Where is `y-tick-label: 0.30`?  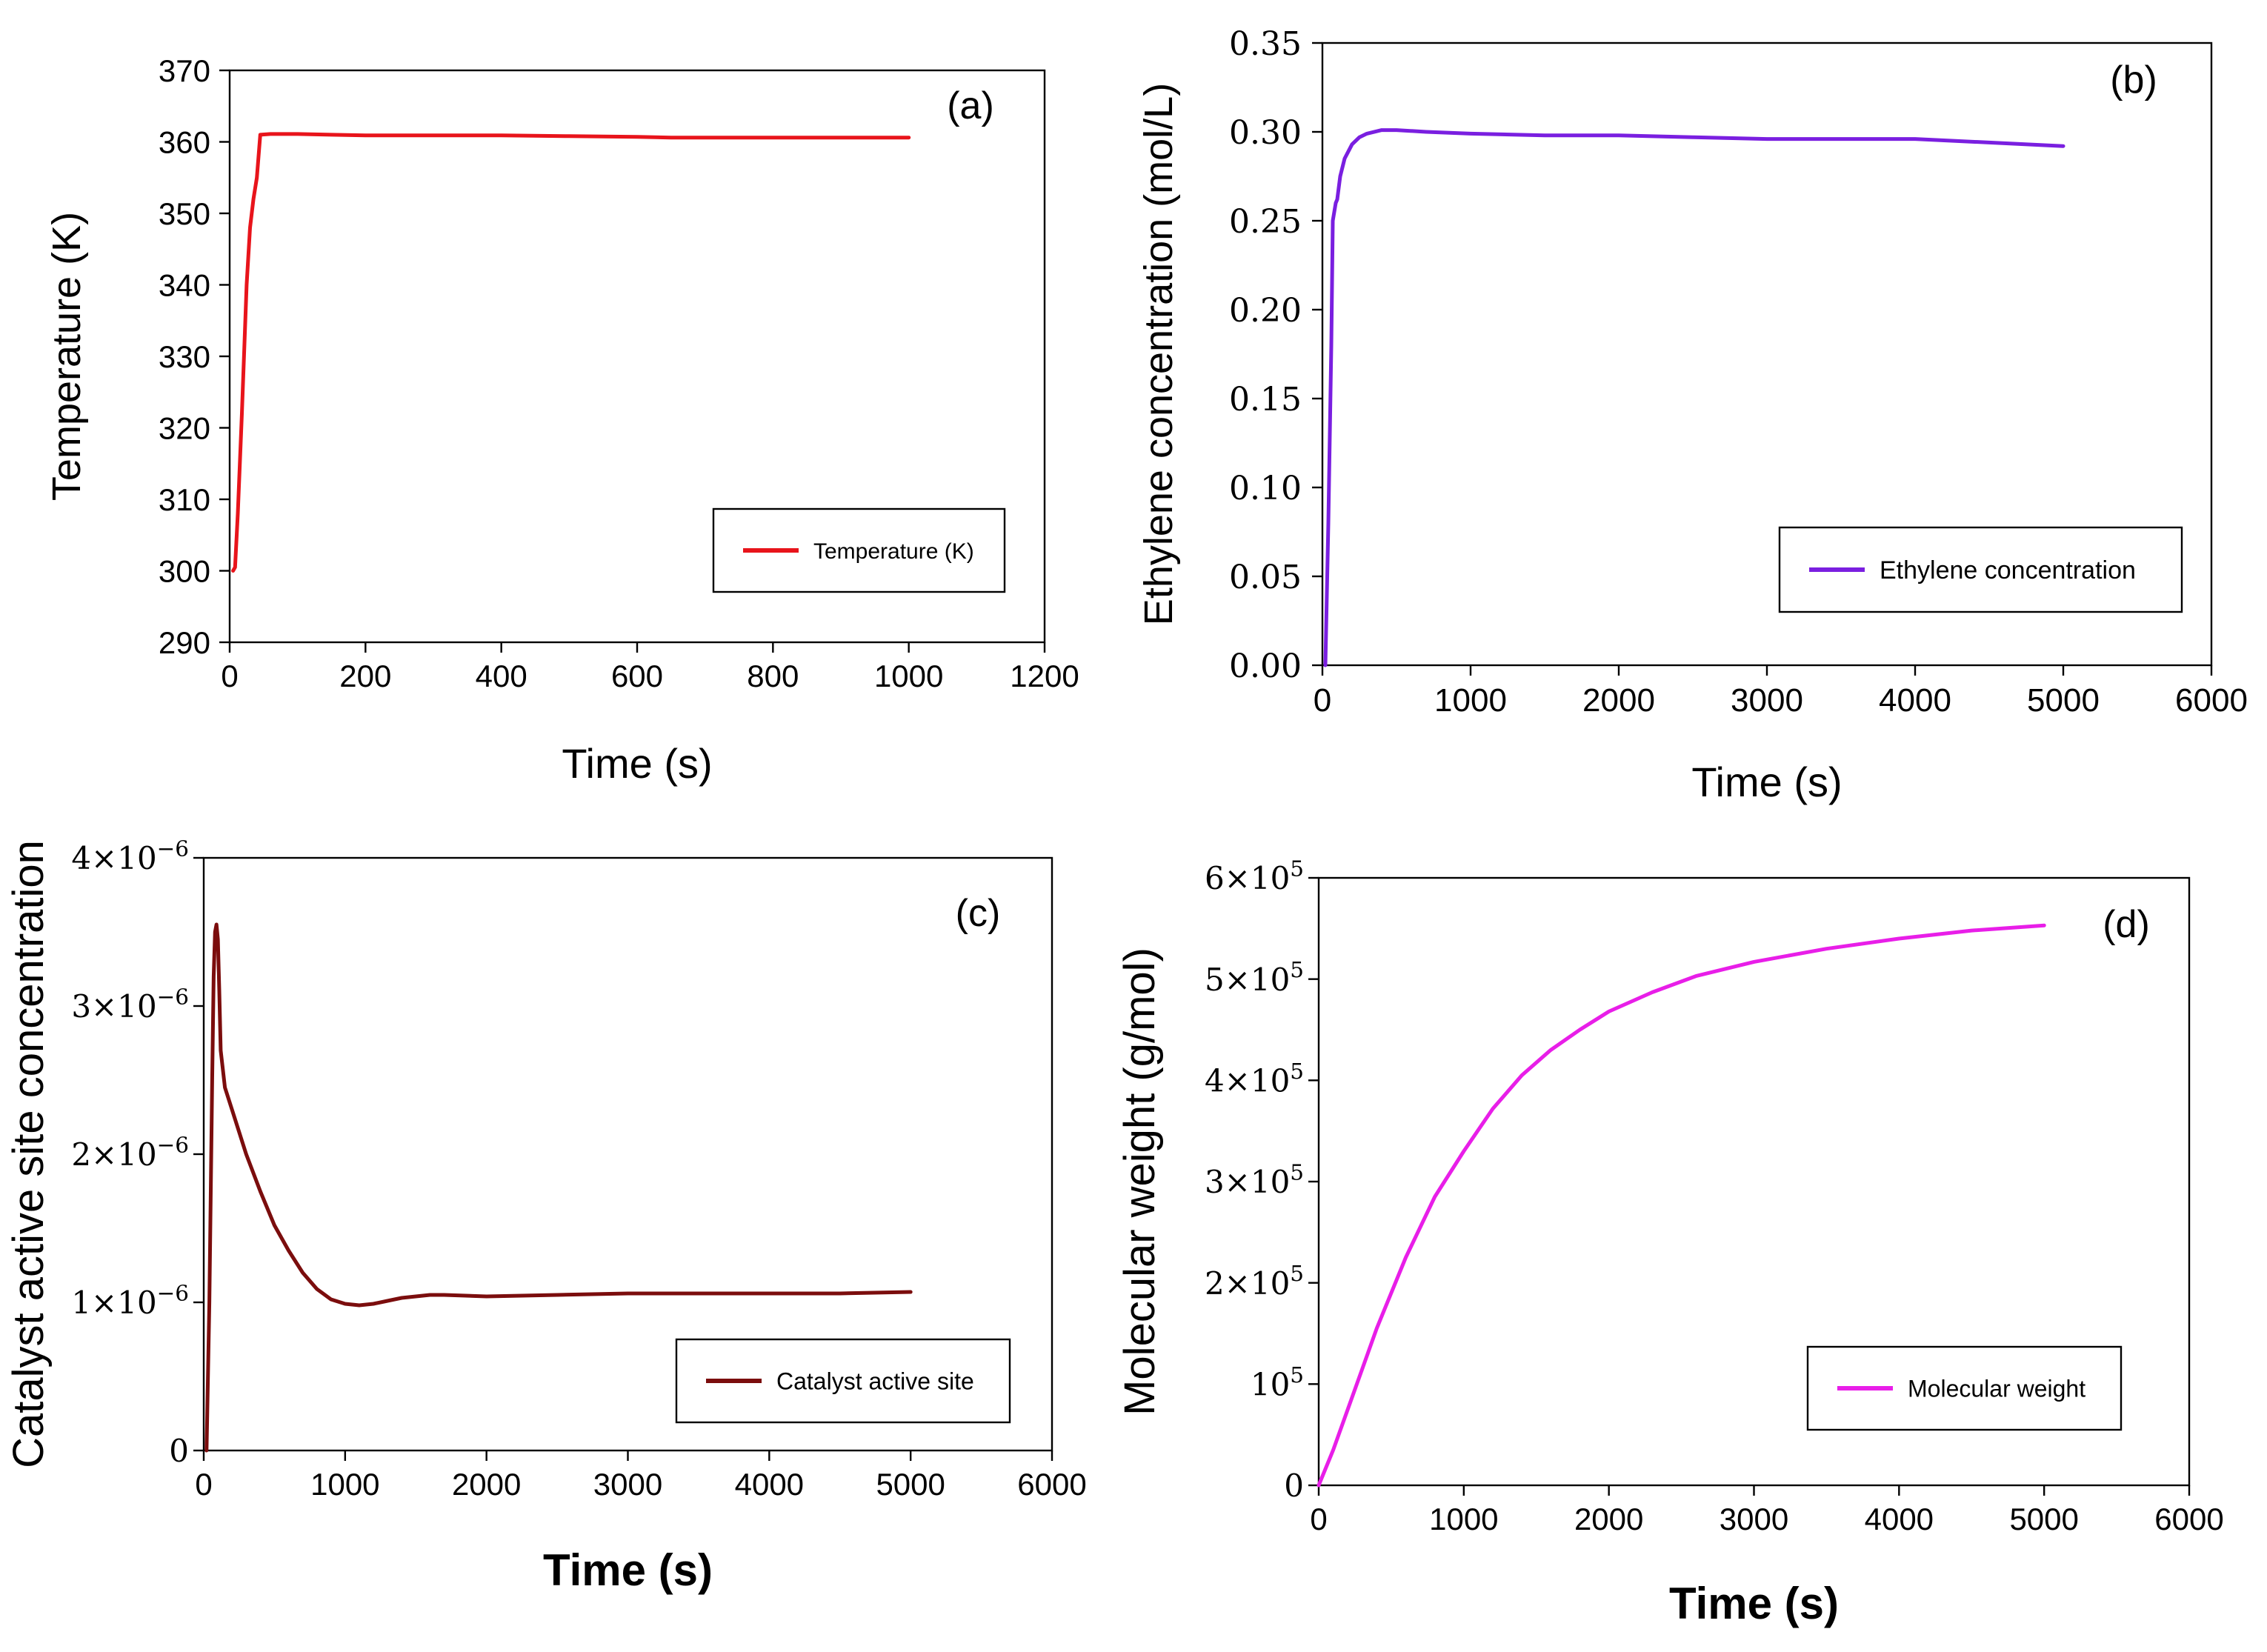 y-tick-label: 0.30 is located at coordinates (1265, 133).